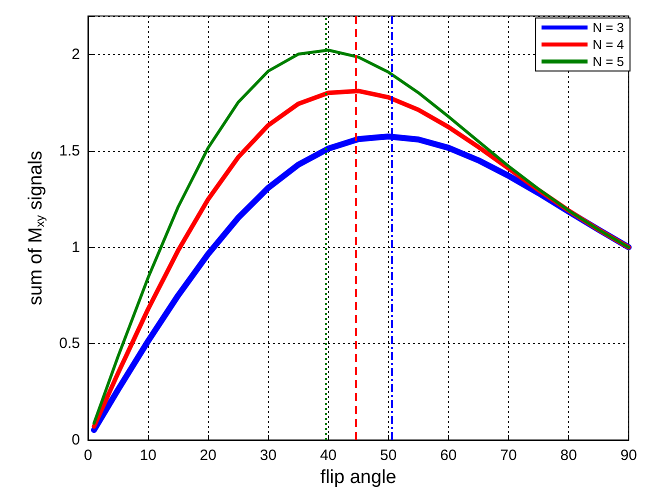 This screenshot has width=648, height=504. What do you see at coordinates (608, 27) in the screenshot?
I see `legend-label: N = 3` at bounding box center [608, 27].